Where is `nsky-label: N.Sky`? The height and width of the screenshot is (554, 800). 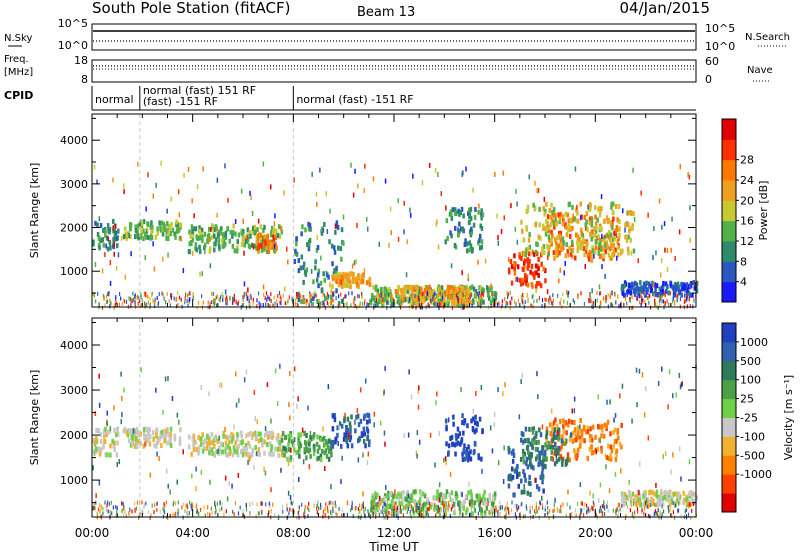 nsky-label: N.Sky is located at coordinates (18, 38).